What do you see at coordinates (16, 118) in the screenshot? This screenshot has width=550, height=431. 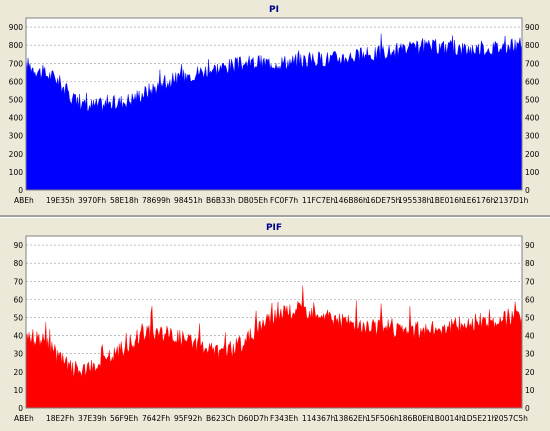 I see `y-tick-label: 400` at bounding box center [16, 118].